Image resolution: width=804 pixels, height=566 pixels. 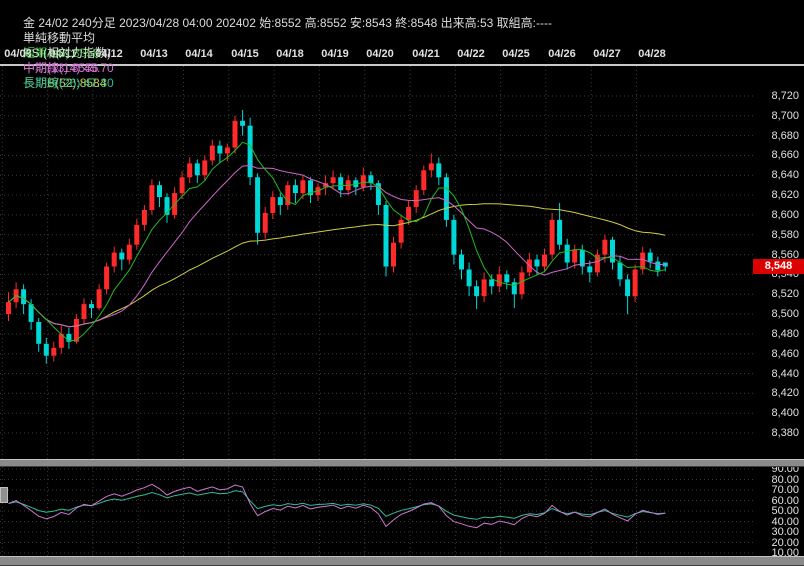 What do you see at coordinates (199, 54) in the screenshot?
I see `date-label: 04/14` at bounding box center [199, 54].